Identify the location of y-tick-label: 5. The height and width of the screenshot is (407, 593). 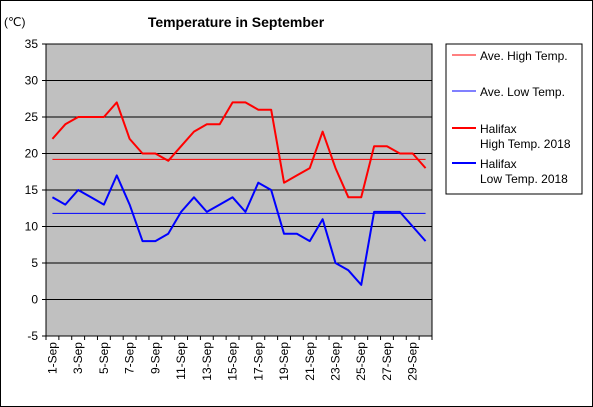
(34, 263).